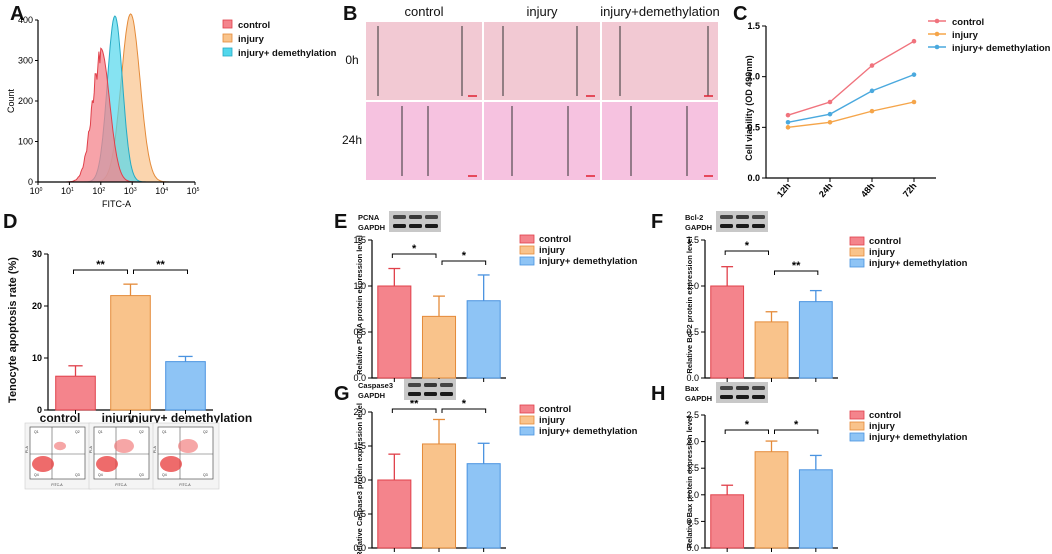 The image size is (1052, 554). What do you see at coordinates (121, 485) in the screenshot?
I see `flow-x-label: FITC-A` at bounding box center [121, 485].